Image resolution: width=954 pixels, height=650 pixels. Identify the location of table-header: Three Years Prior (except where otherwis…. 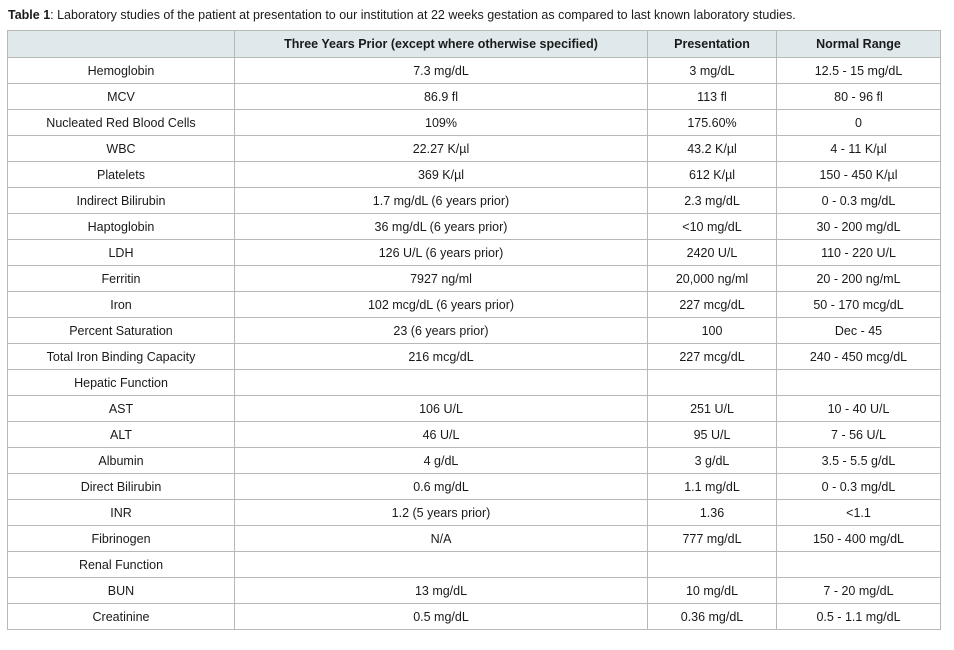
(474, 44).